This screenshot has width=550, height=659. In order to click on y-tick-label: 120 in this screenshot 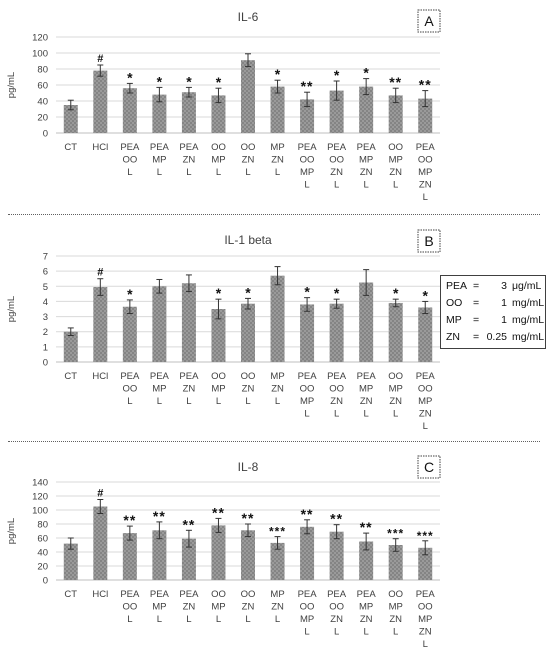, I will do `click(40, 38)`.